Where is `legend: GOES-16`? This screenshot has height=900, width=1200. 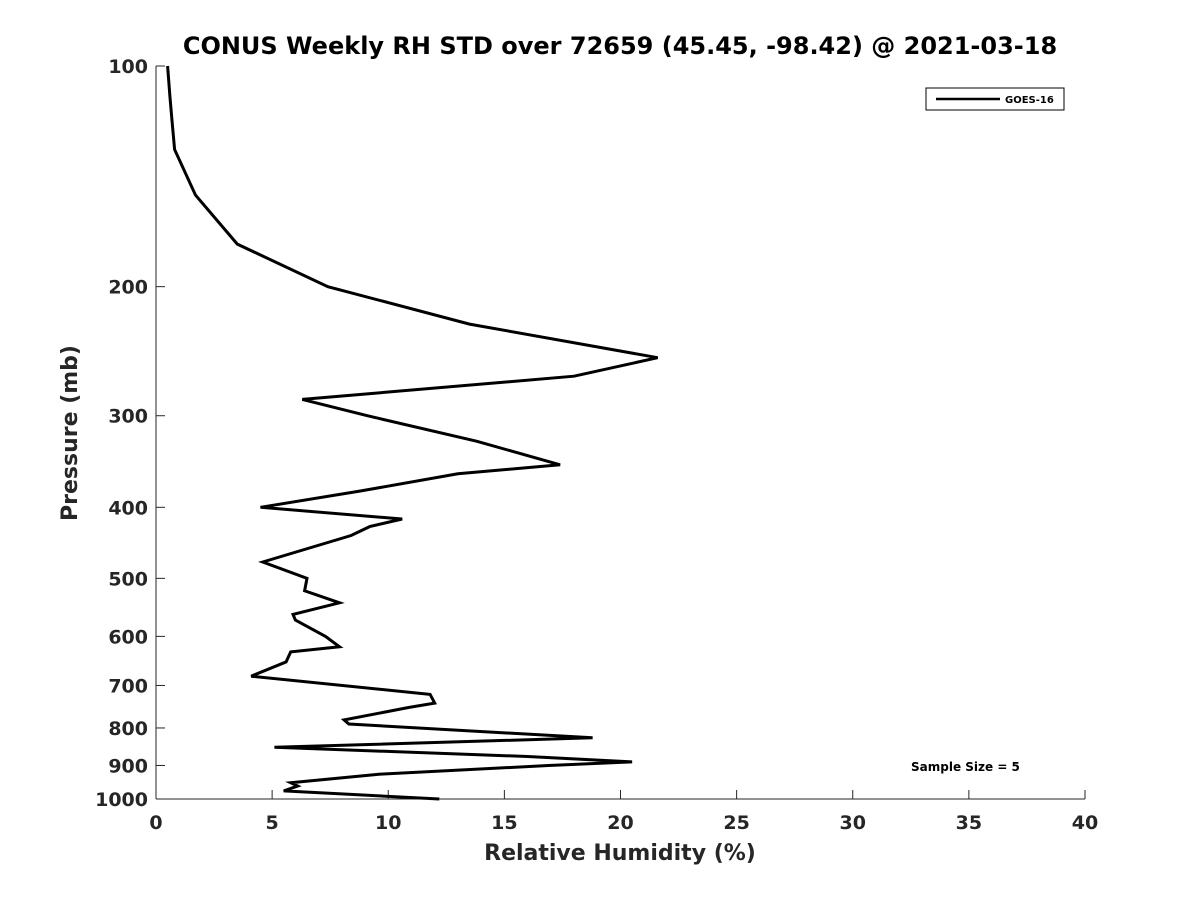 legend: GOES-16 is located at coordinates (995, 99).